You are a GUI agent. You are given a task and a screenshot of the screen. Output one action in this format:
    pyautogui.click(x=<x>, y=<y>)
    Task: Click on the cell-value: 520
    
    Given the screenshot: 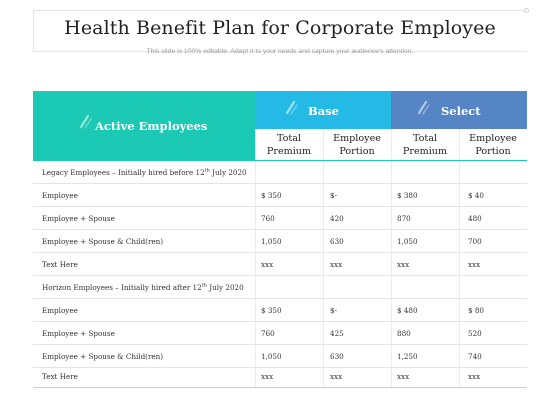 What is the action you would take?
    pyautogui.click(x=475, y=333)
    